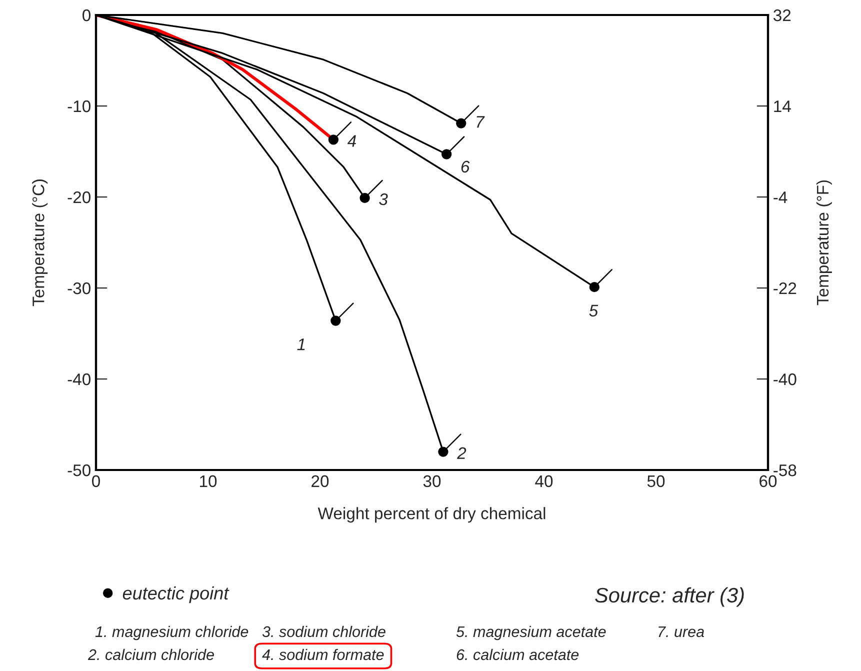 Image resolution: width=861 pixels, height=671 pixels. What do you see at coordinates (785, 288) in the screenshot?
I see `y2-tick-label: -22` at bounding box center [785, 288].